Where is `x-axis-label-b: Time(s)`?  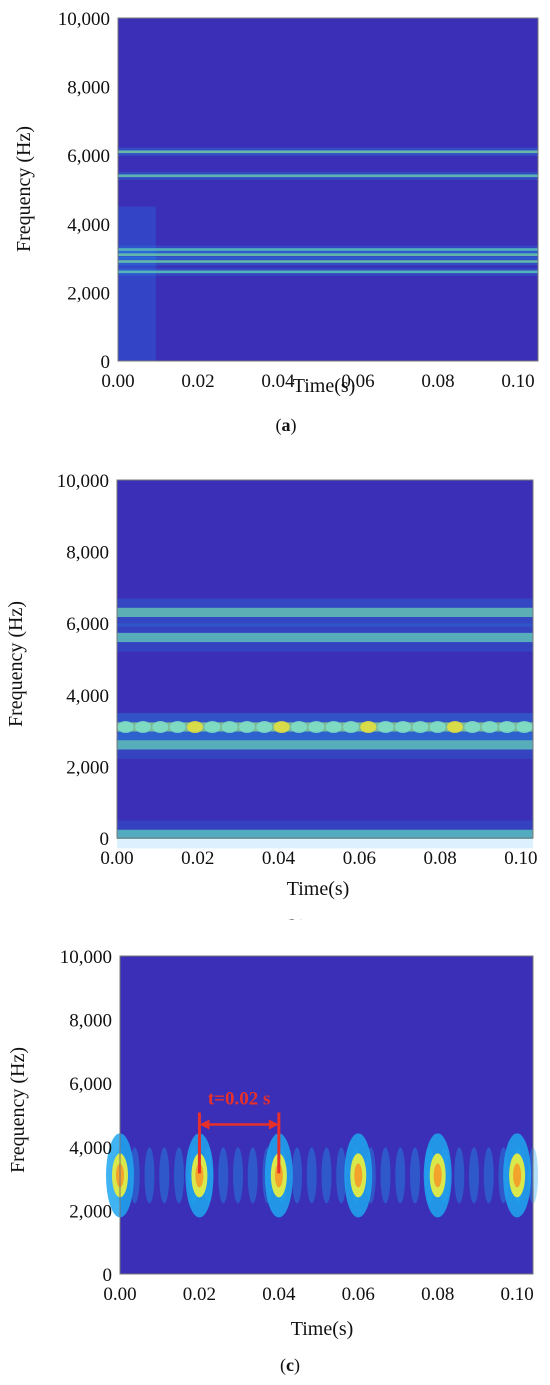
x-axis-label-b: Time(s) is located at coordinates (318, 889).